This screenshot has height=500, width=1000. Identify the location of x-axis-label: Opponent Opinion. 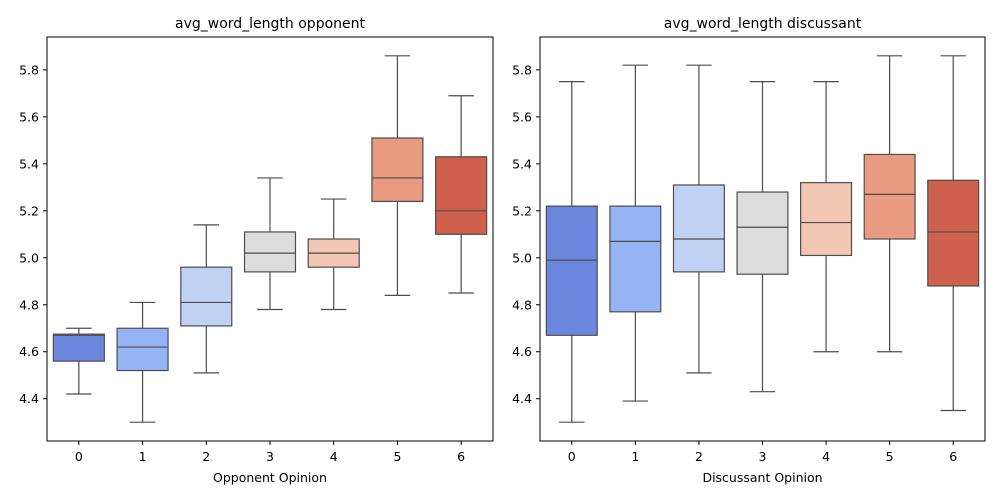
(270, 477).